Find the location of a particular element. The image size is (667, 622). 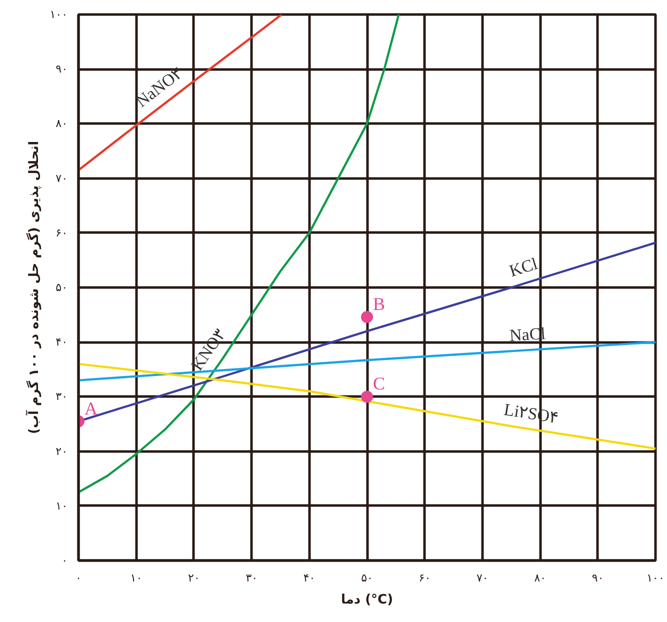

y-tick-label: ۱۰۰ is located at coordinates (59, 14).